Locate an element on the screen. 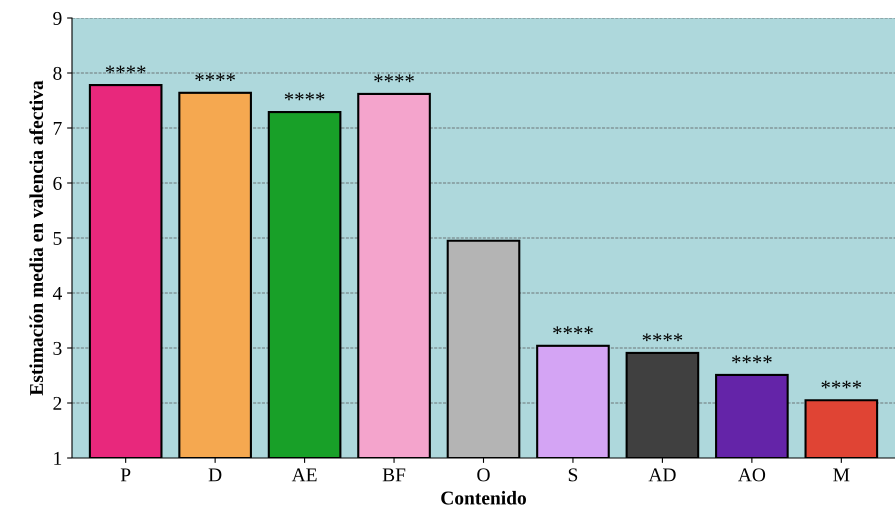 Image resolution: width=895 pixels, height=529 pixels. y-tick-label: 1 is located at coordinates (58, 458).